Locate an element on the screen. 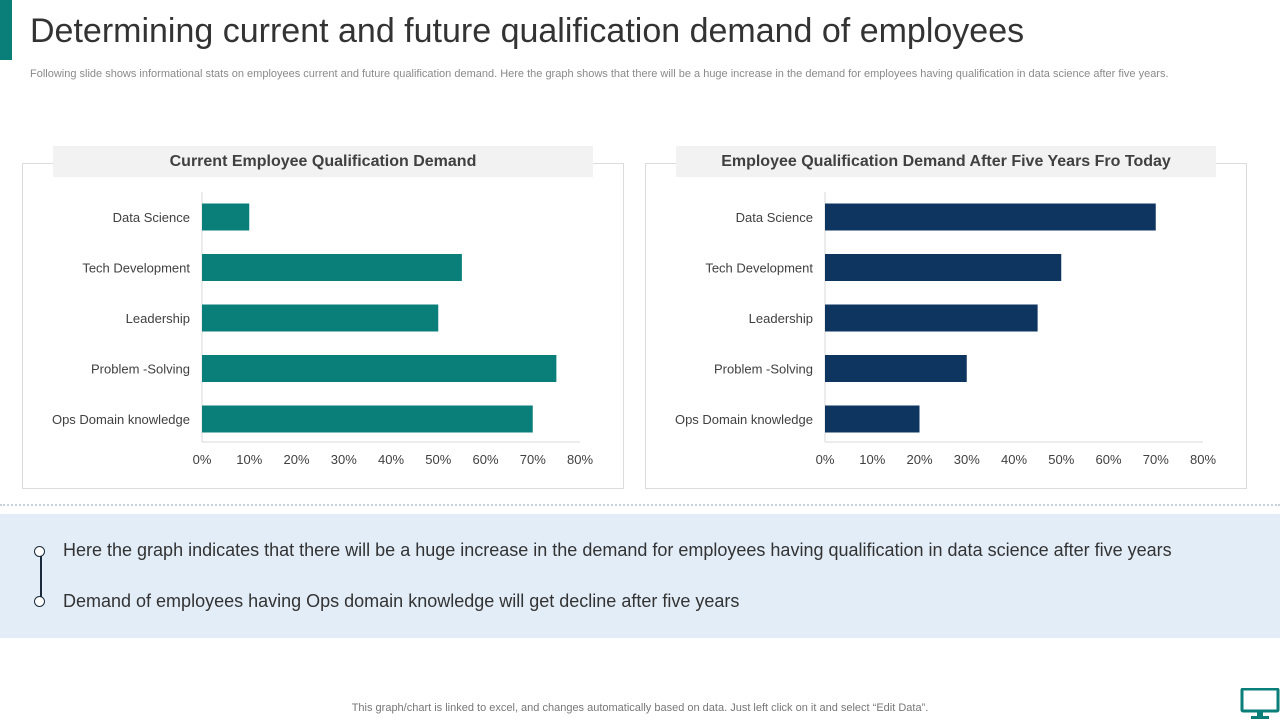  bullet-connector is located at coordinates (41, 577).